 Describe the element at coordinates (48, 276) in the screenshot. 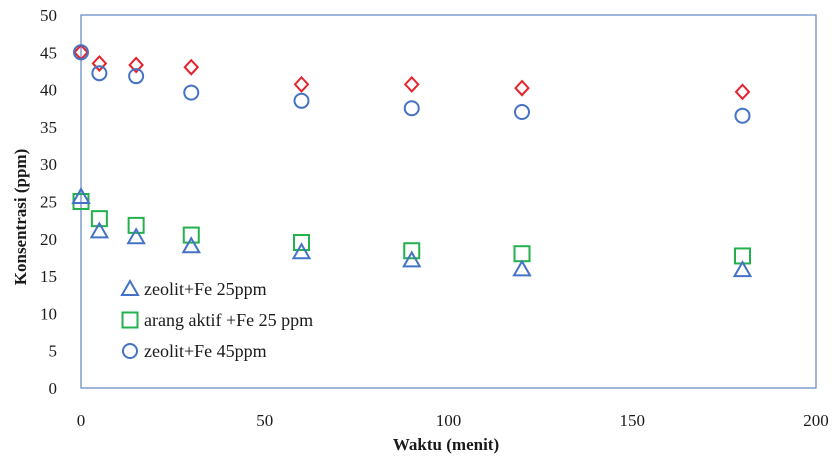

I see `y-tick-label: 15` at that location.